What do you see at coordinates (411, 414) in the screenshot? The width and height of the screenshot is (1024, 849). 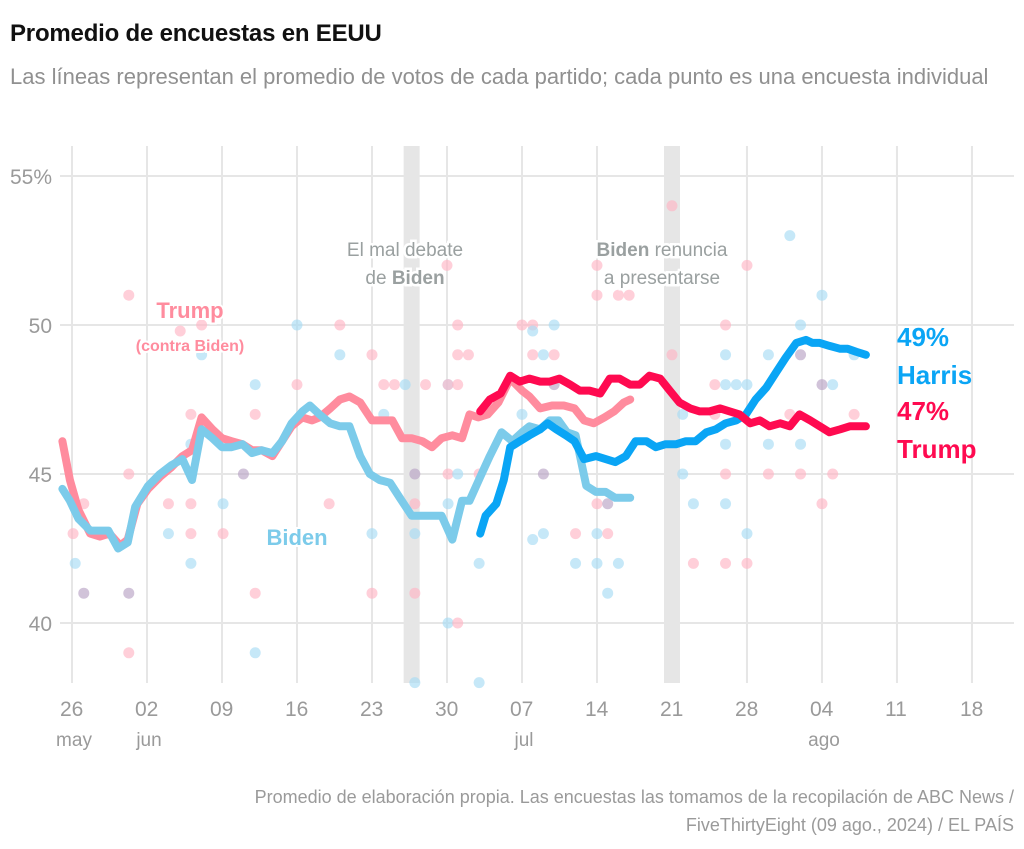 I see `event-band` at bounding box center [411, 414].